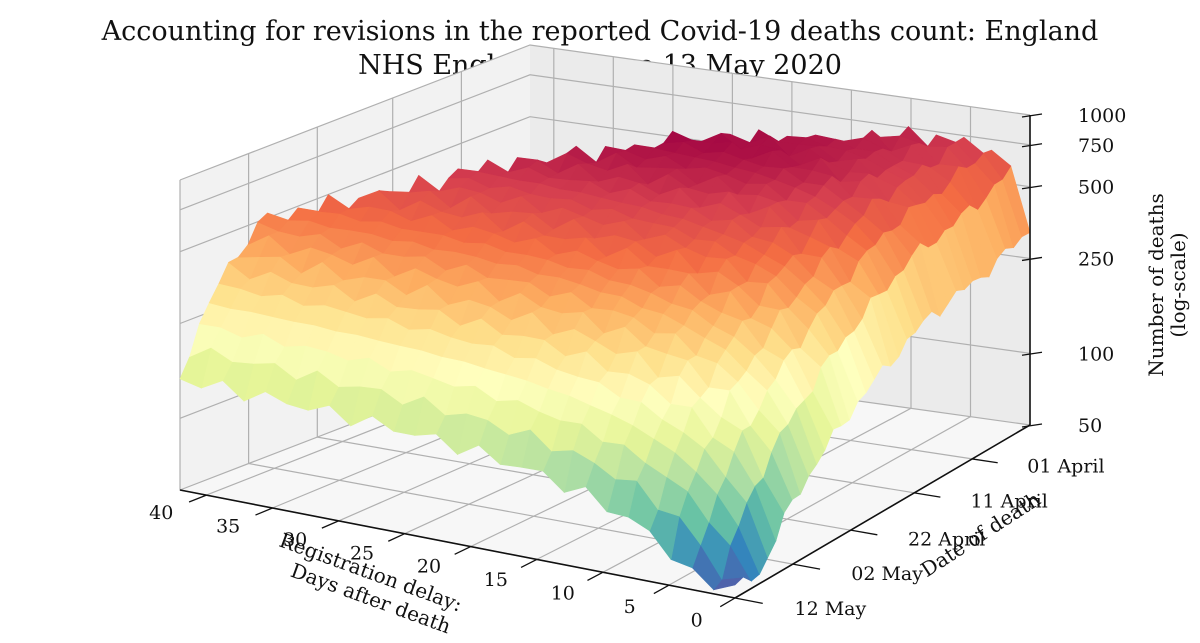 This screenshot has width=1200, height=643. What do you see at coordinates (1102, 116) in the screenshot?
I see `z-tick-label: 1000` at bounding box center [1102, 116].